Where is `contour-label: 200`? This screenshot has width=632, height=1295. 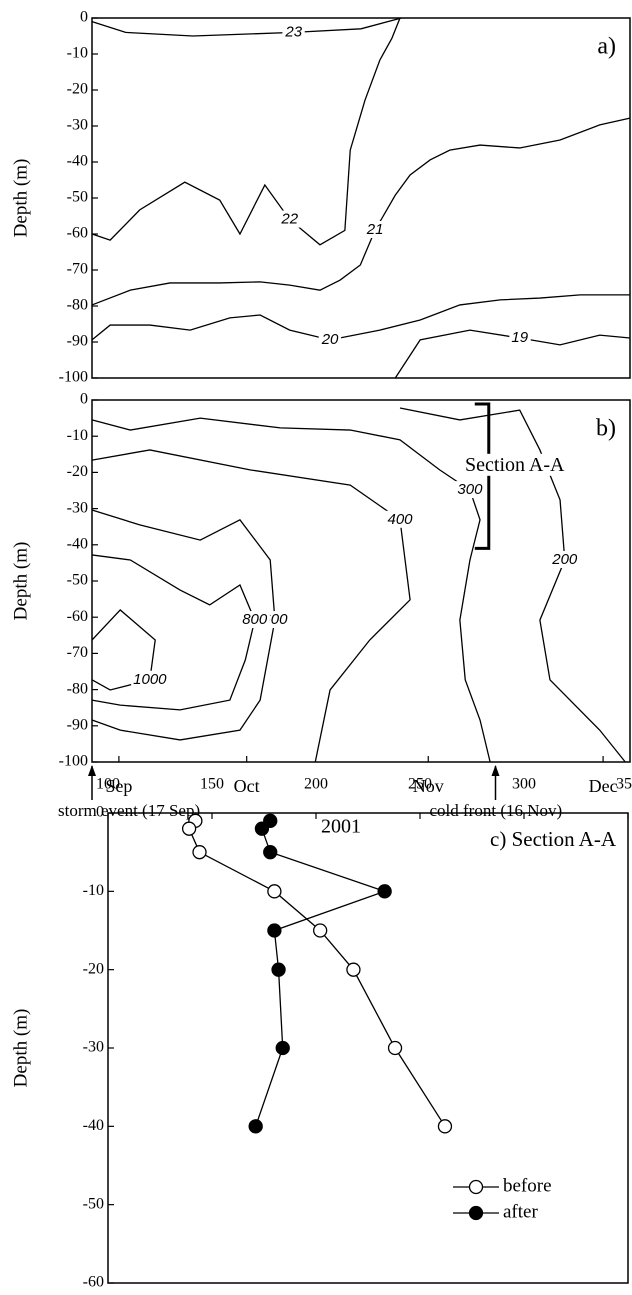
contour-label: 200 is located at coordinates (564, 559).